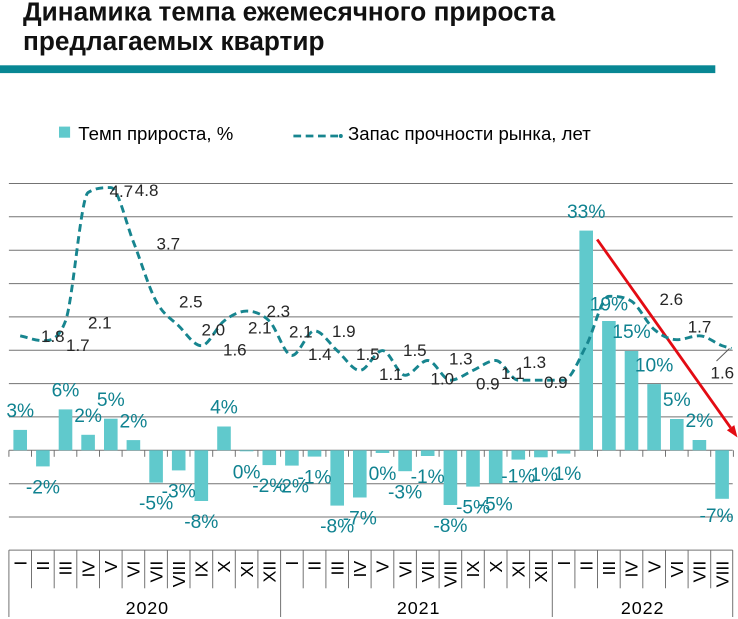 The height and width of the screenshot is (619, 738). I want to click on svg-text: 4.7, so click(122, 191).